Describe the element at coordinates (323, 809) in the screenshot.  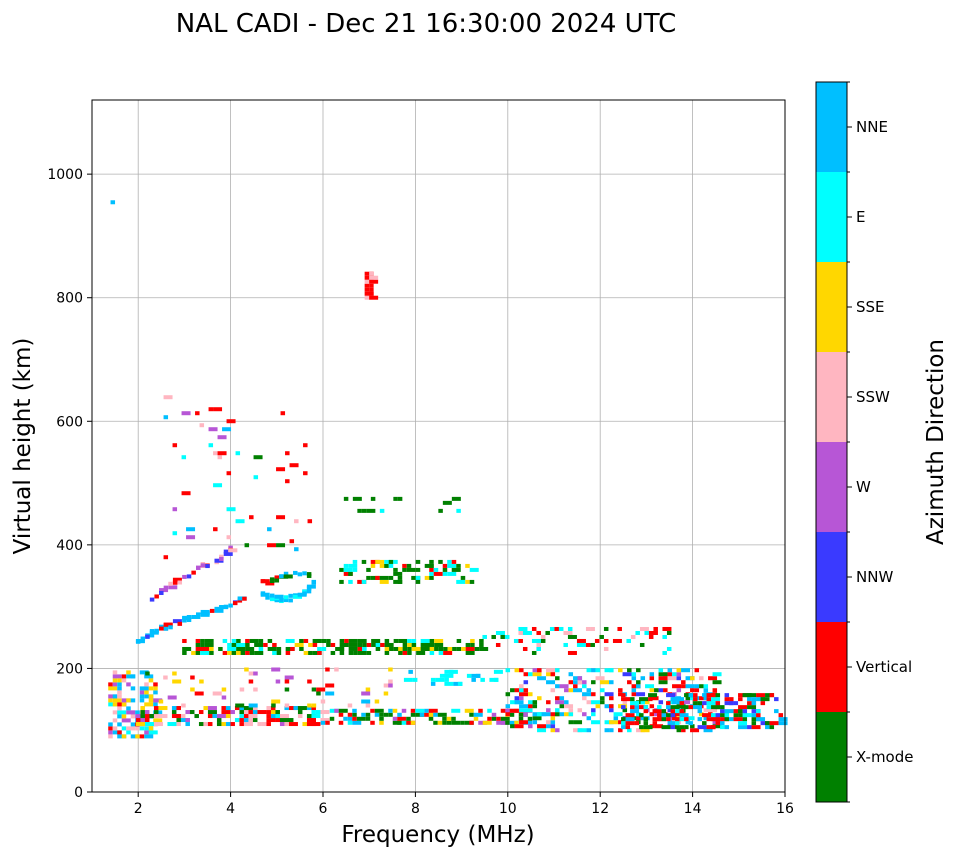
I see `x-tick-label: 6` at that location.